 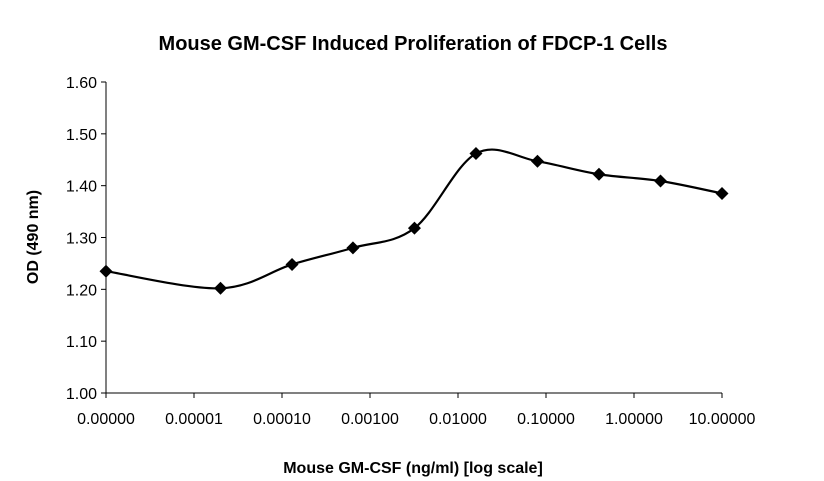 What do you see at coordinates (81, 394) in the screenshot?
I see `y-tick-label: 1.00` at bounding box center [81, 394].